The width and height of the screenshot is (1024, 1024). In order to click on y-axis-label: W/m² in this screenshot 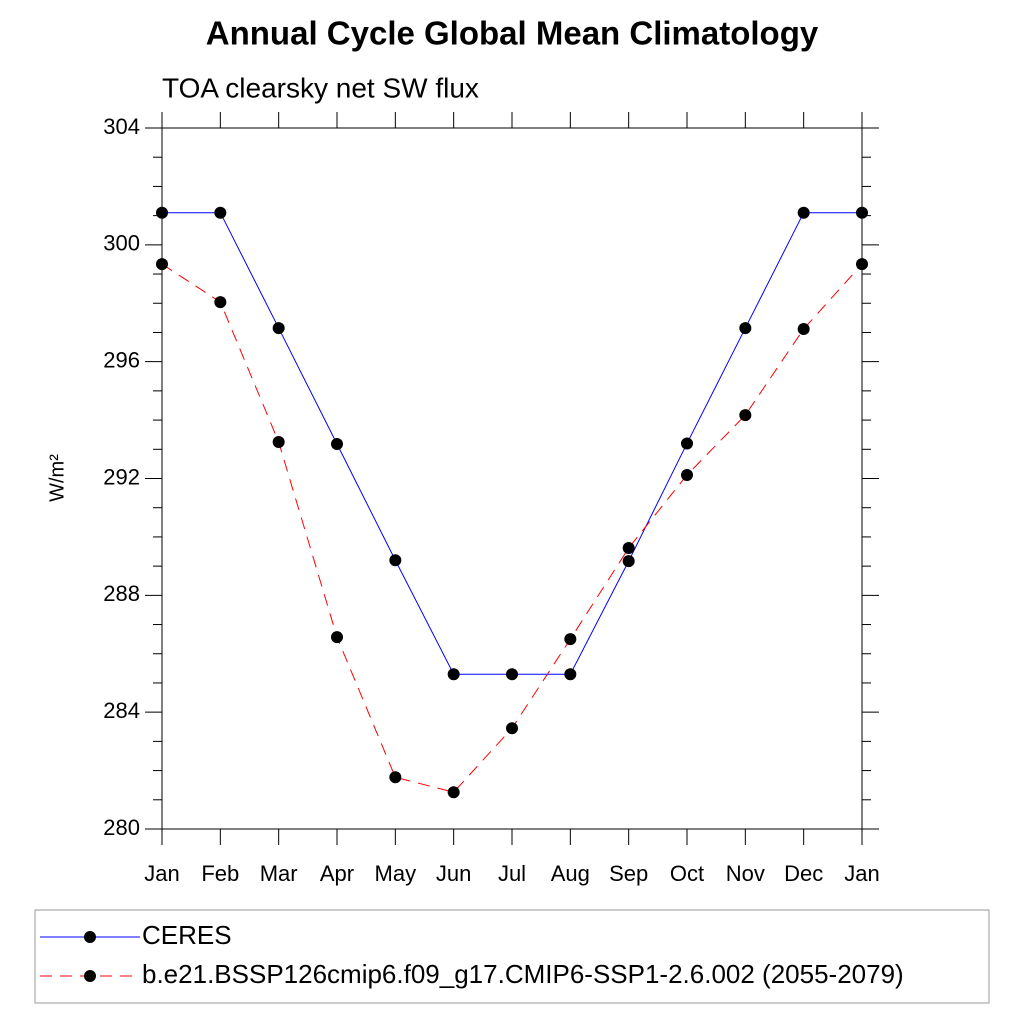, I will do `click(57, 478)`.